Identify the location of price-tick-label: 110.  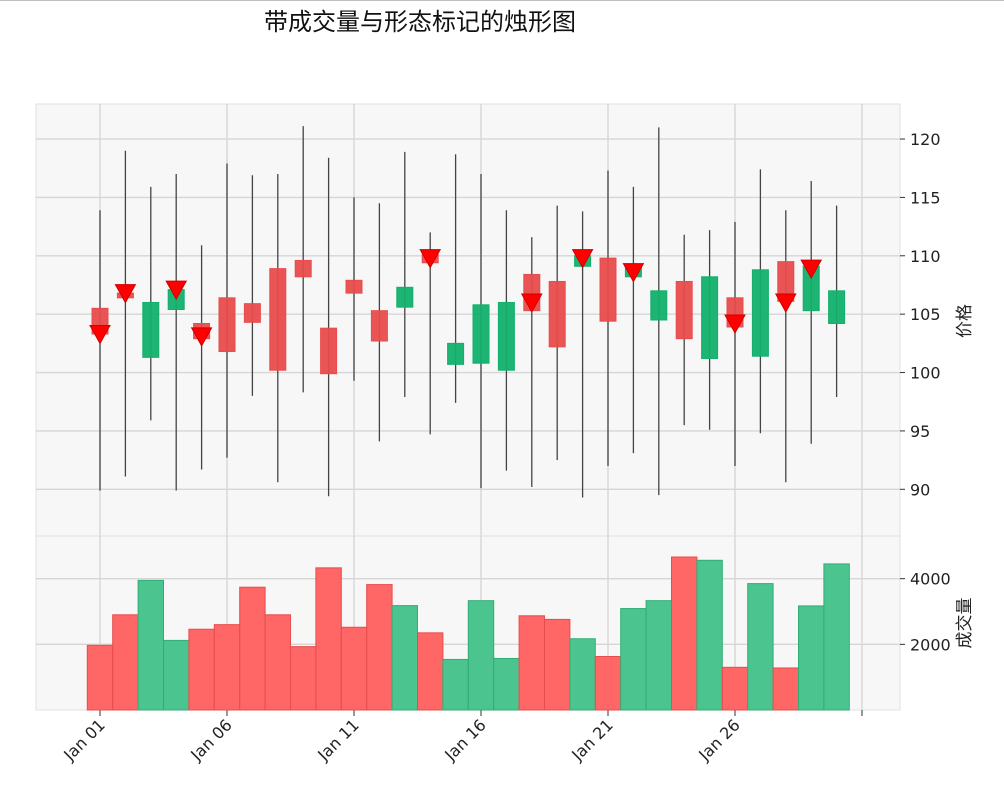
(925, 256).